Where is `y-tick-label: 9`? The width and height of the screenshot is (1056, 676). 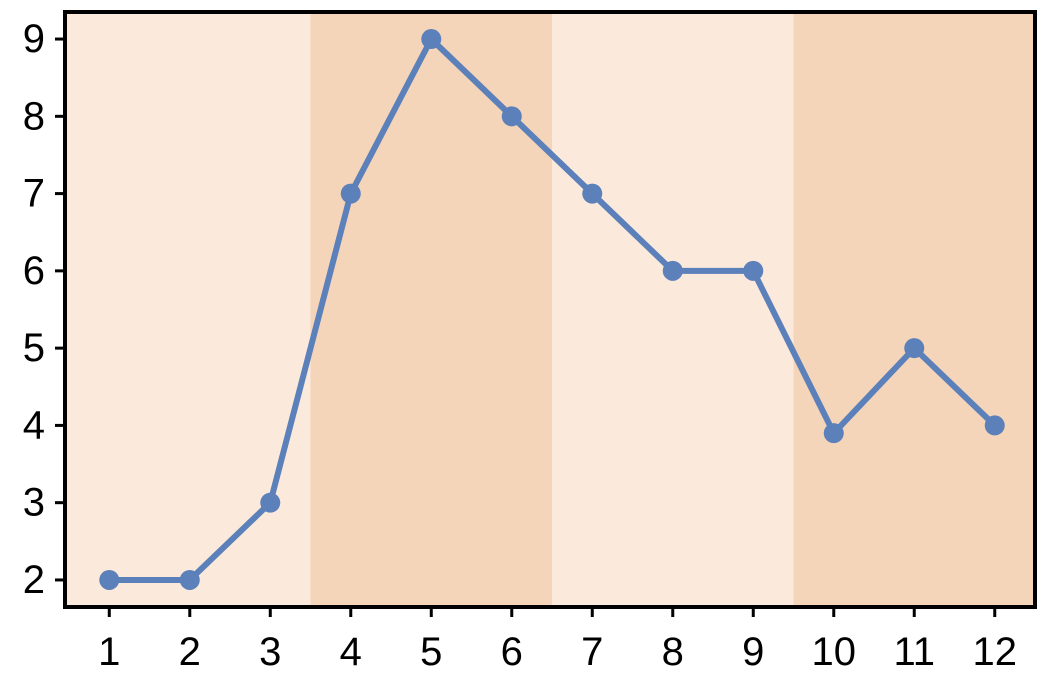
y-tick-label: 9 is located at coordinates (34, 39).